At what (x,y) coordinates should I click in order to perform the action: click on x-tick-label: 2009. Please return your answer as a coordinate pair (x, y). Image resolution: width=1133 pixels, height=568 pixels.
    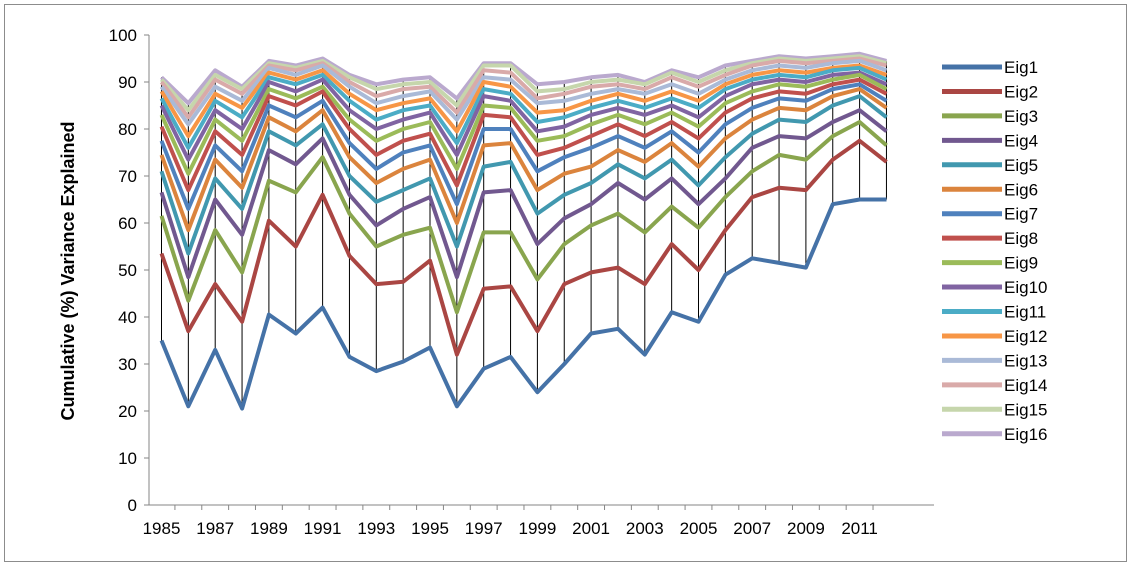
    Looking at the image, I should click on (806, 528).